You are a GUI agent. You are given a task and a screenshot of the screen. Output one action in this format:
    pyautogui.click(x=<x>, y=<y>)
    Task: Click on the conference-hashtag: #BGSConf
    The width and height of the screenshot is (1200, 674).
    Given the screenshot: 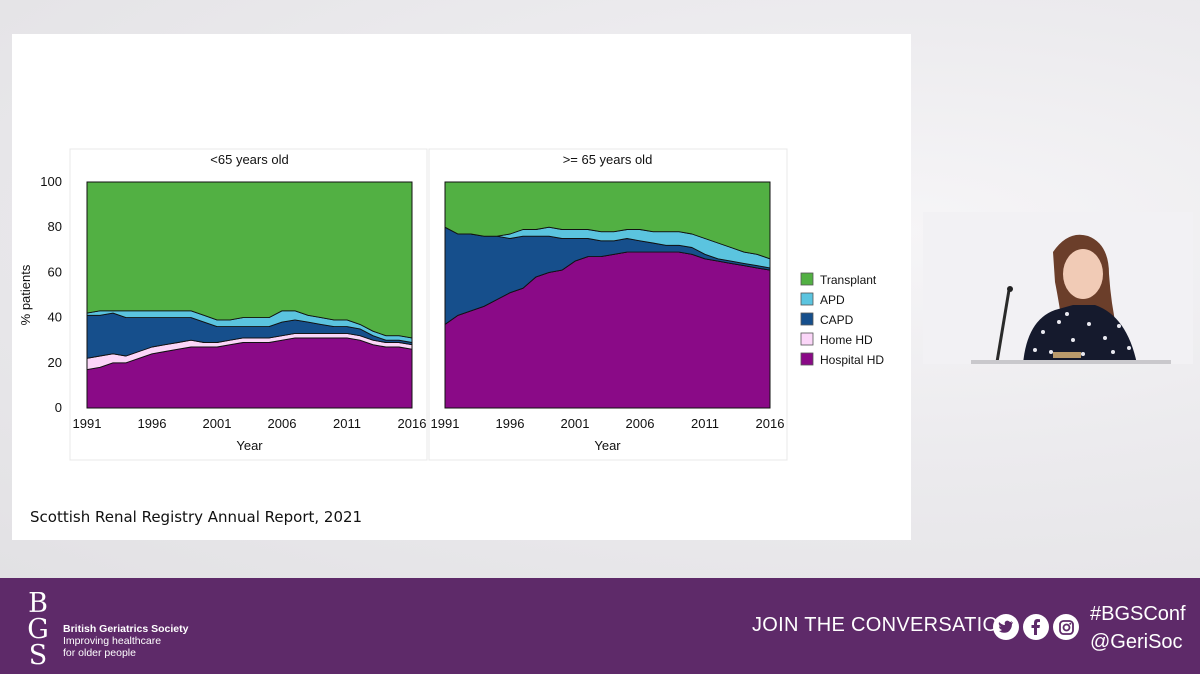 What is the action you would take?
    pyautogui.click(x=1138, y=614)
    